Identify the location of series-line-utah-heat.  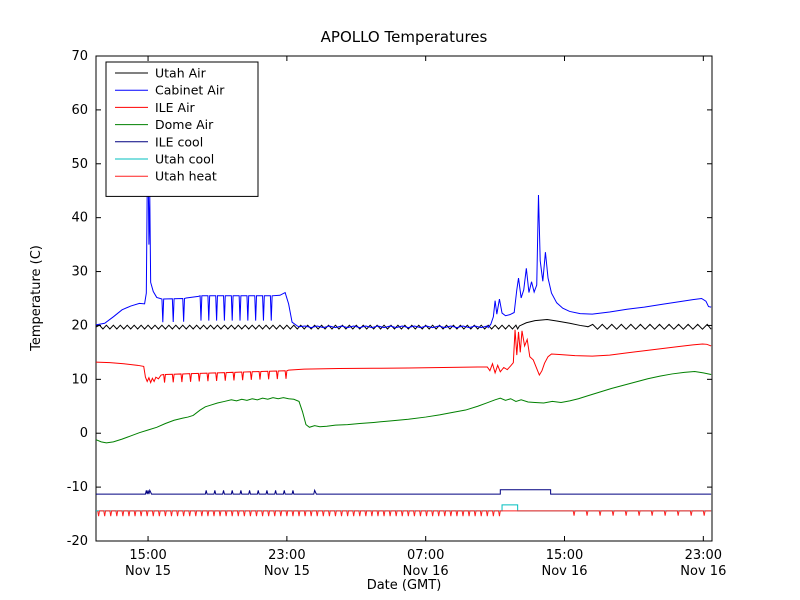
(404, 513).